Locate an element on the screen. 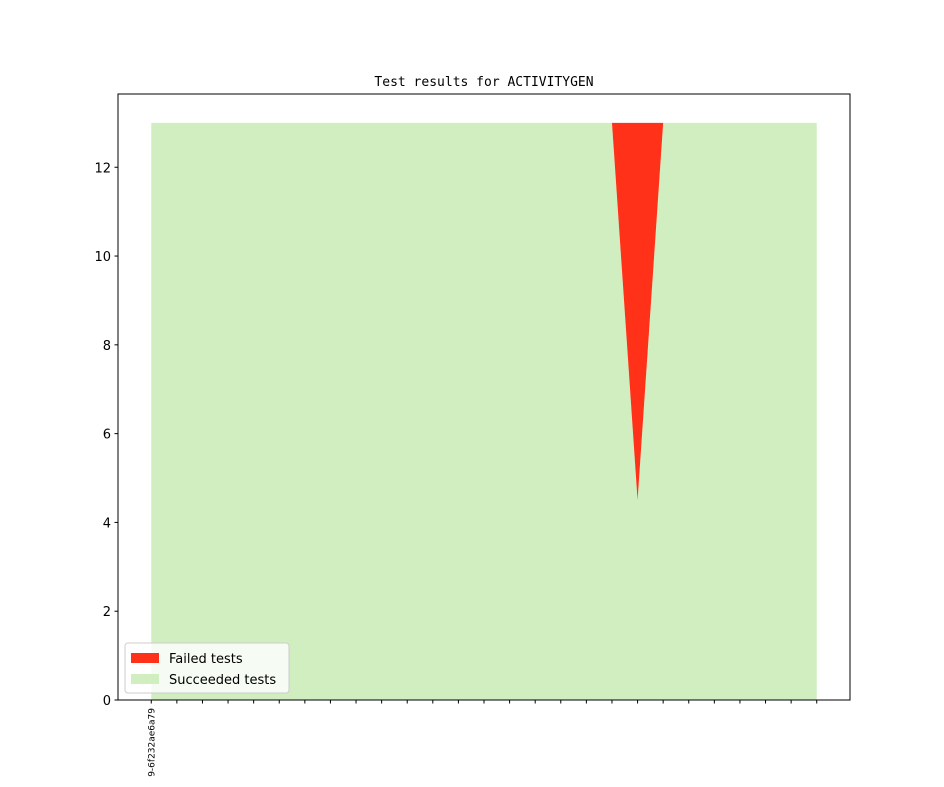  legend-label: Succeeded tests is located at coordinates (222, 680).